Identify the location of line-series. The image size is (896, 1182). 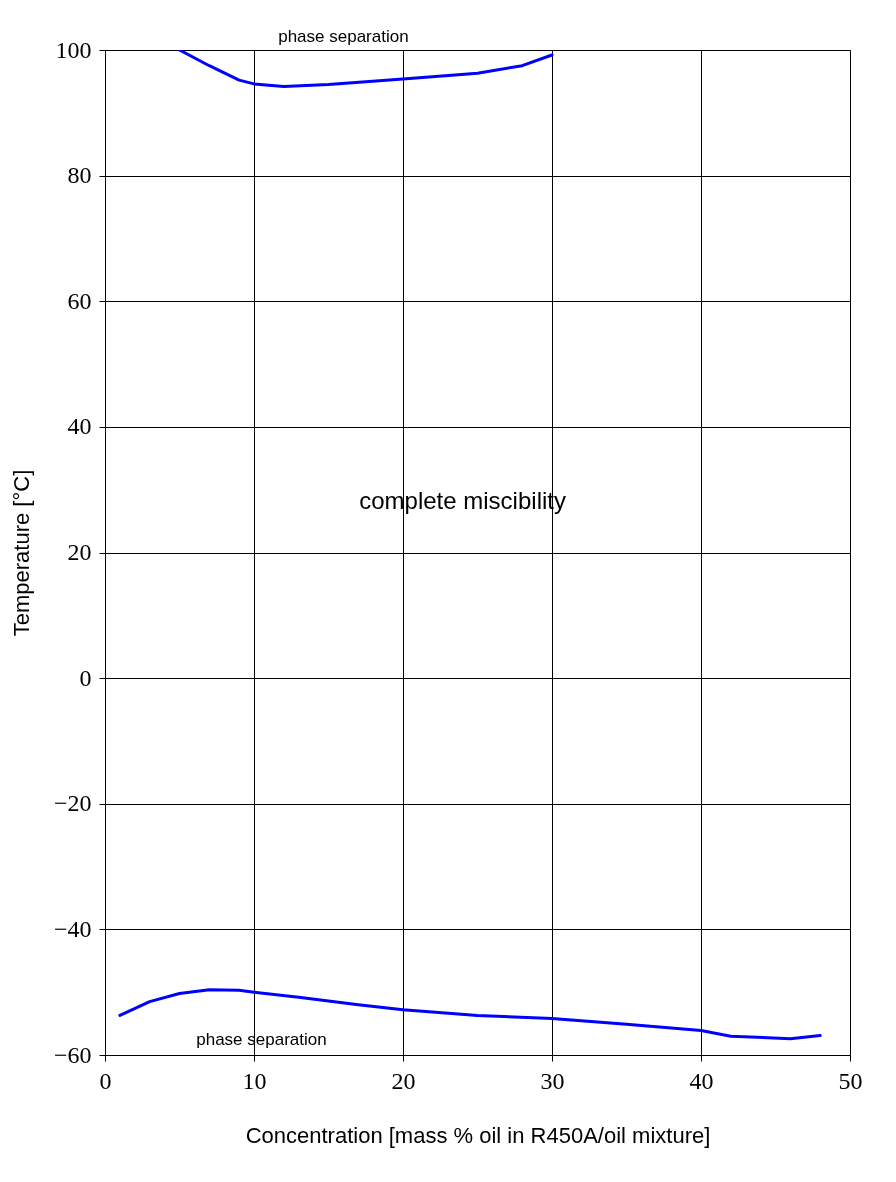
(366, 69).